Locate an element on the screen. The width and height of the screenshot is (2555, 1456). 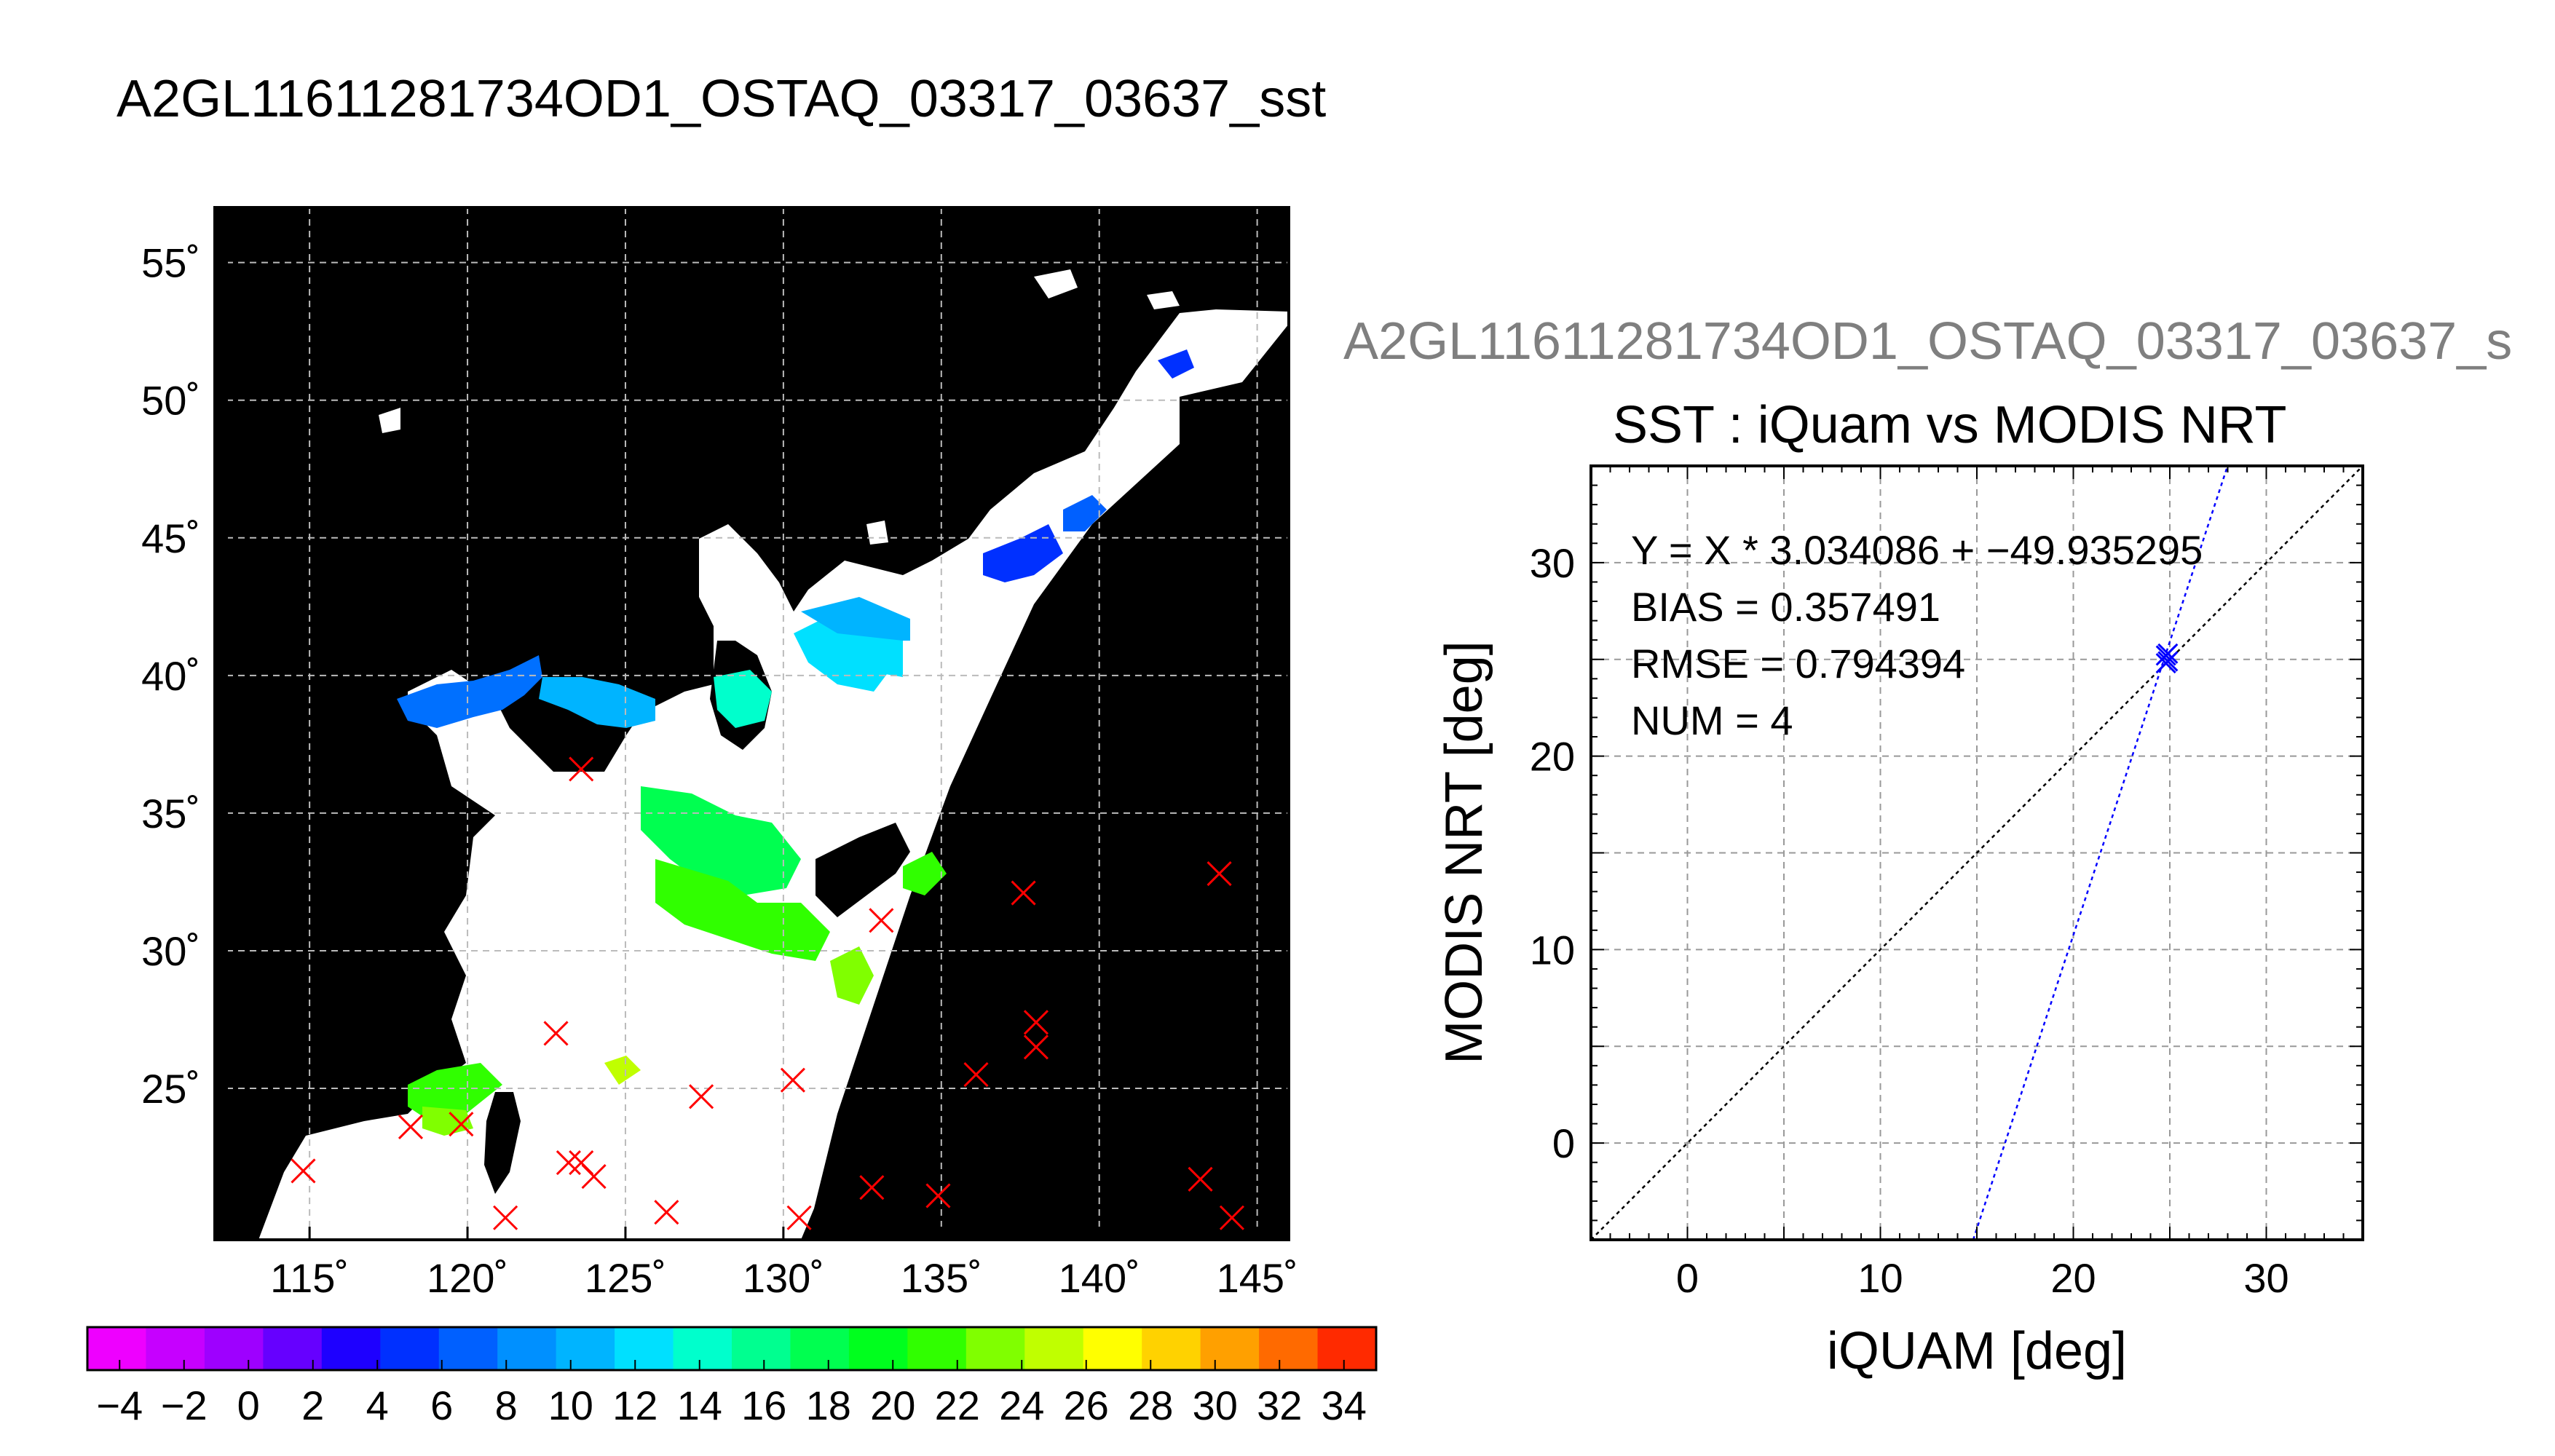
colorbar-tick-label: 34 is located at coordinates (1344, 1405).